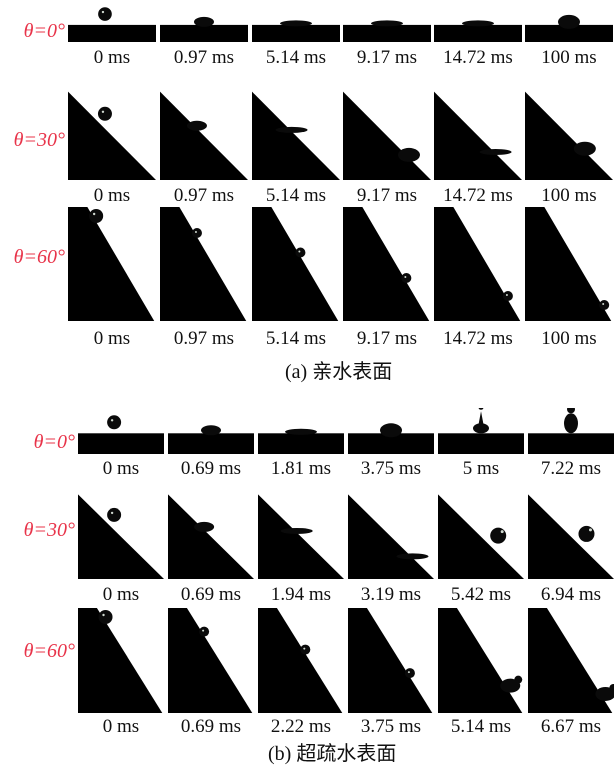  Describe the element at coordinates (571, 726) in the screenshot. I see `time-label: 6.67 ms` at that location.